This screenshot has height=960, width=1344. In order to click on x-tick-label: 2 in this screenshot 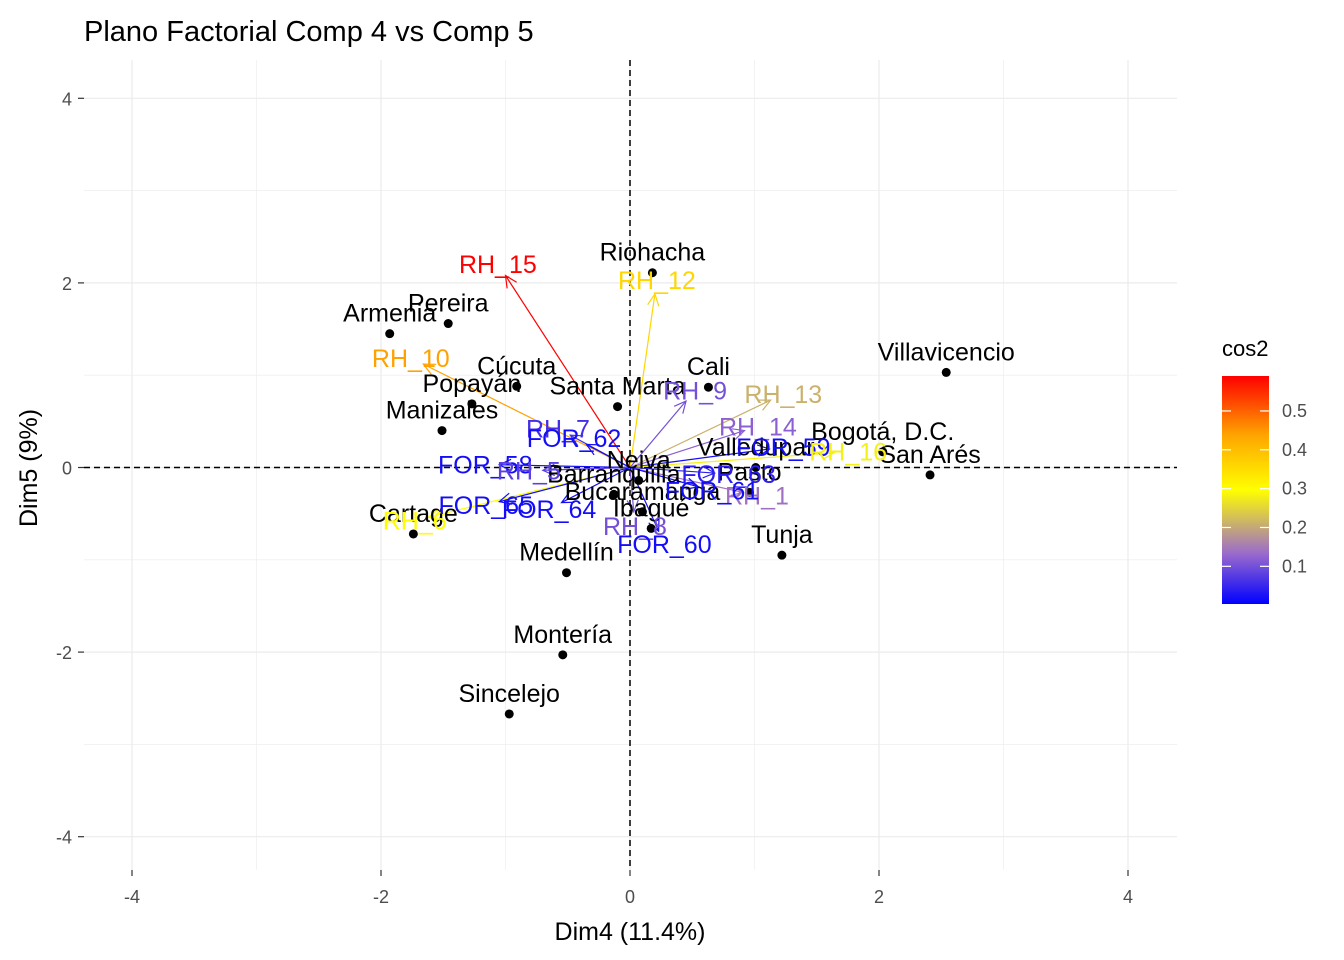, I will do `click(879, 897)`.